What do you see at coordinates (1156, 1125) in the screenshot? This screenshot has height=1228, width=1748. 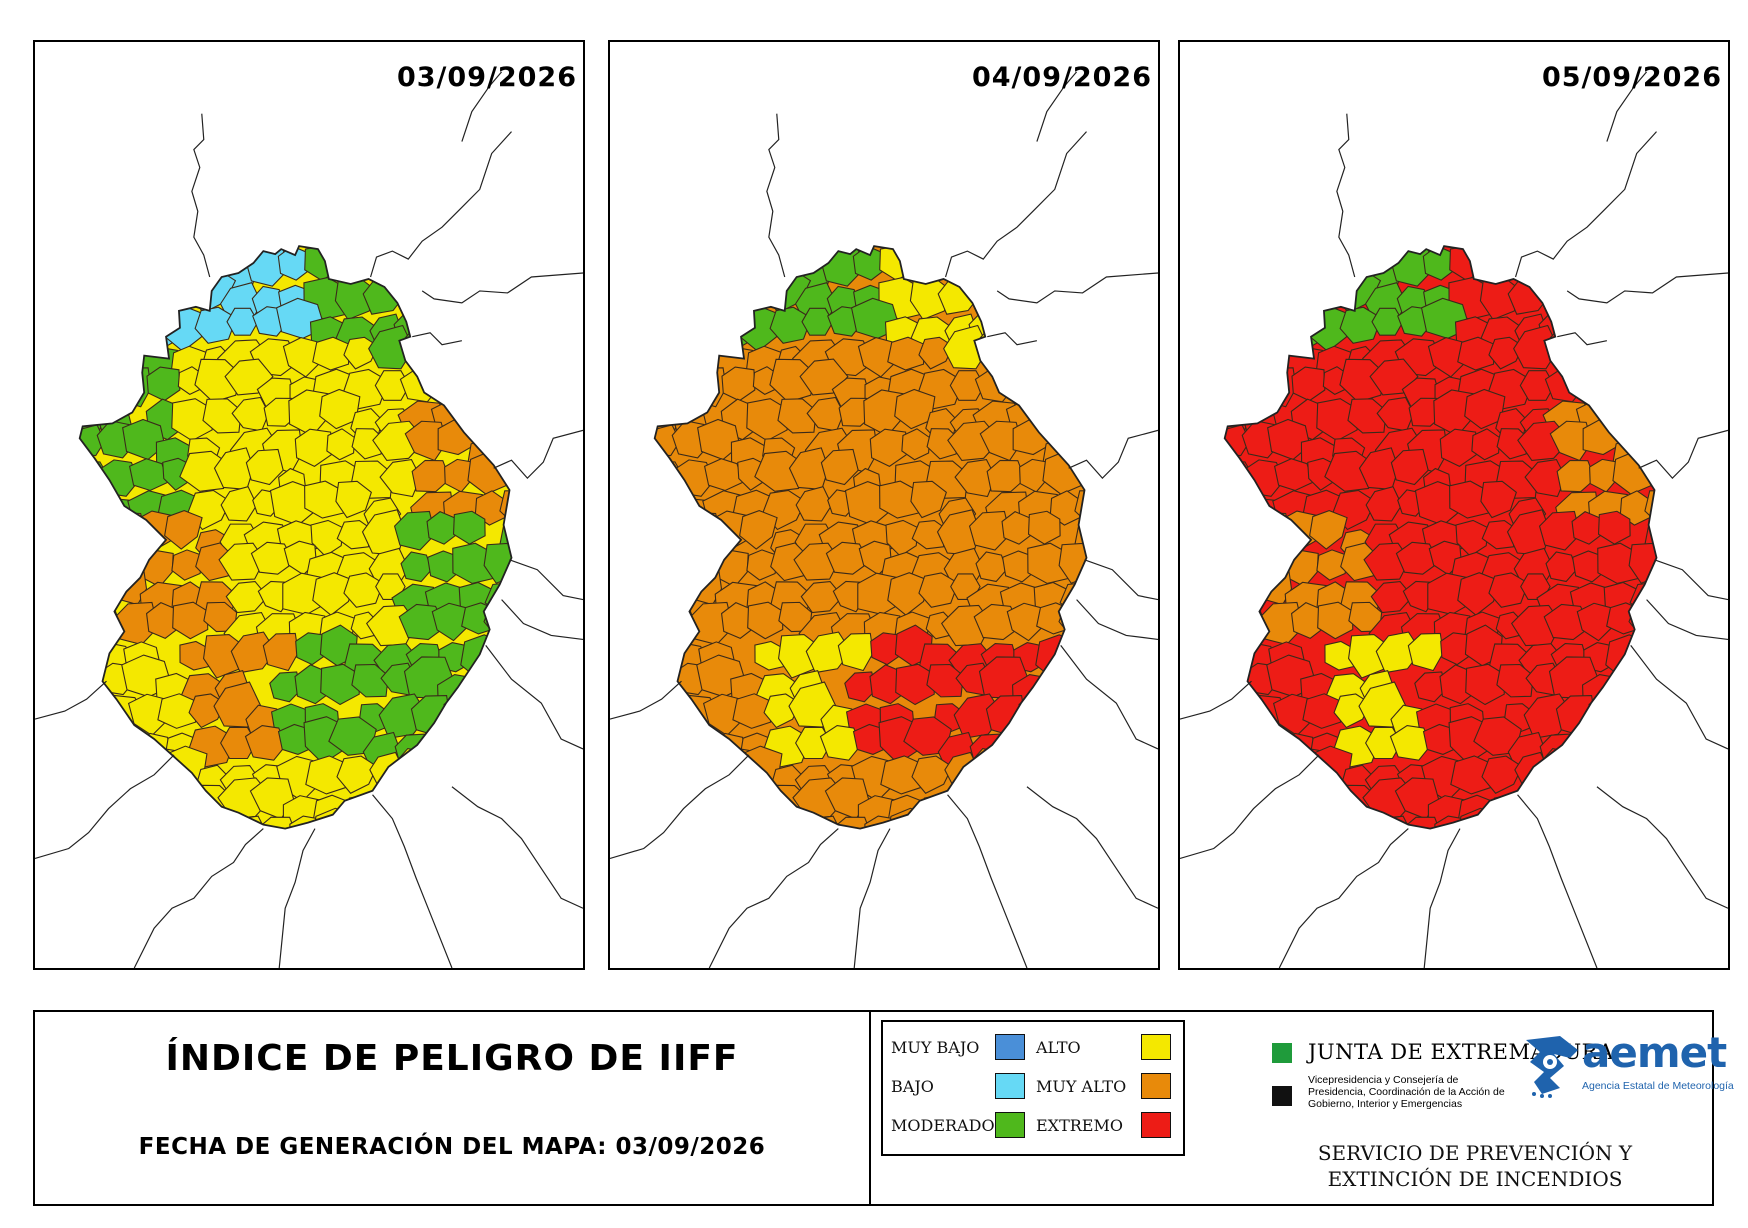 I see `legend-swatch` at bounding box center [1156, 1125].